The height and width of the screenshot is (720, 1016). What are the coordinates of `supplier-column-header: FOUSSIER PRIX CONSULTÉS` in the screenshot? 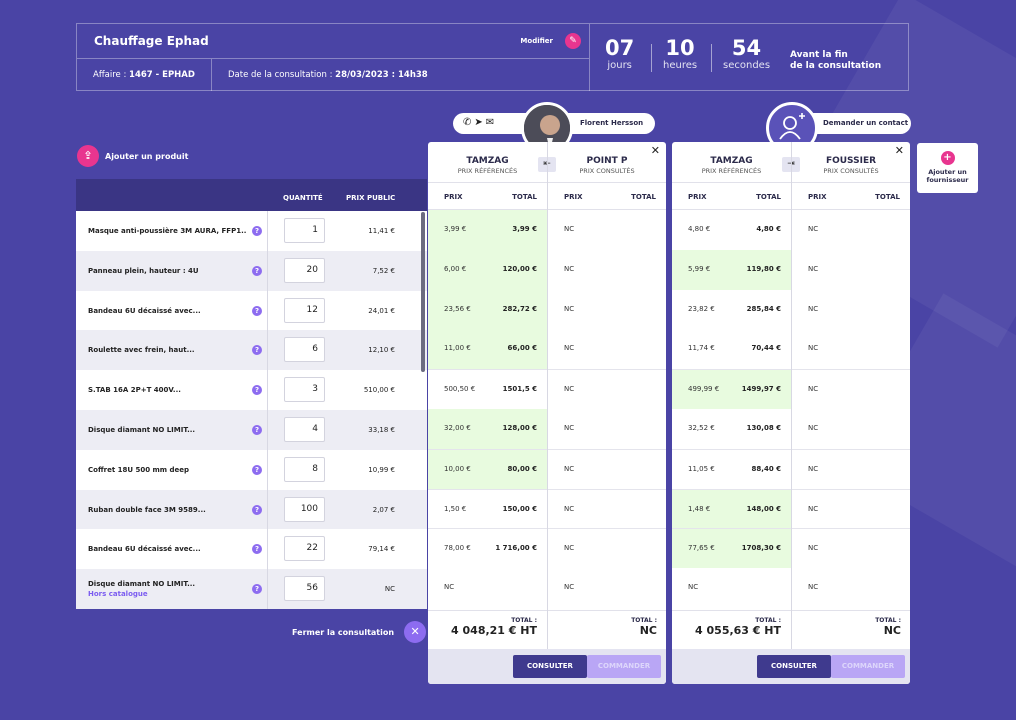 It's located at (851, 162).